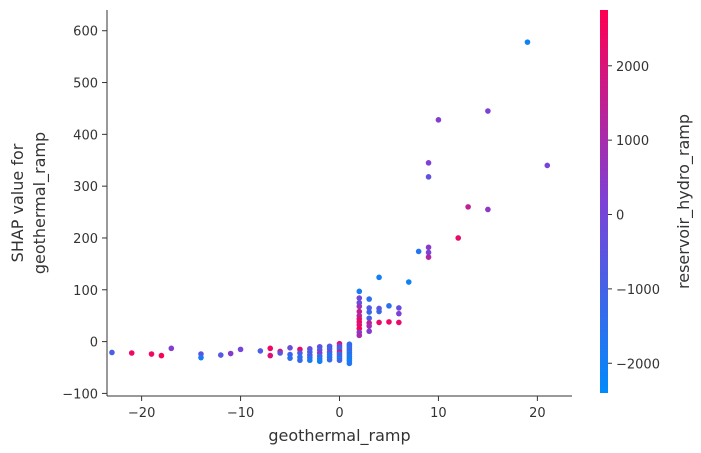 The image size is (701, 453). Describe the element at coordinates (240, 413) in the screenshot. I see `x-tick-label: −10` at that location.